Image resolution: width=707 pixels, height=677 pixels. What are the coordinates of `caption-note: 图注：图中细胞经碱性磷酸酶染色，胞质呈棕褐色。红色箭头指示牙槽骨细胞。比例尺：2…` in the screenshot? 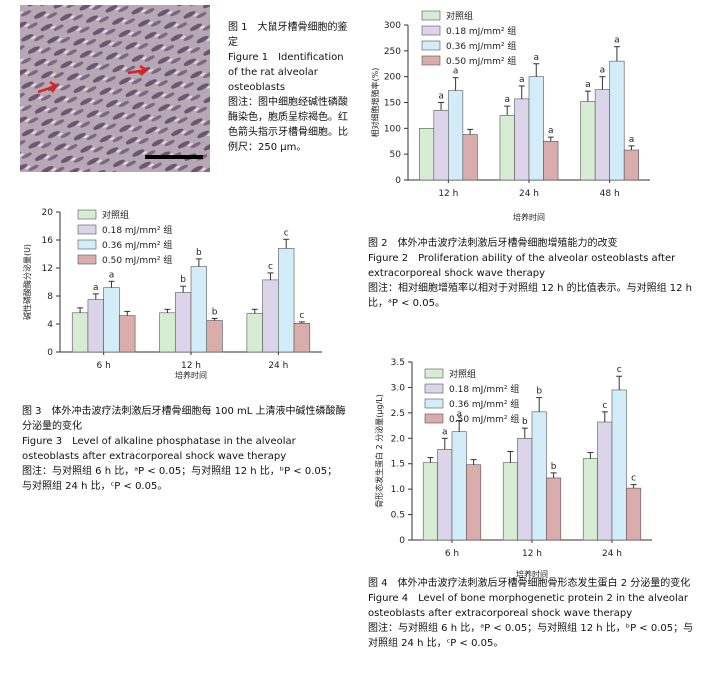 It's located at (288, 125).